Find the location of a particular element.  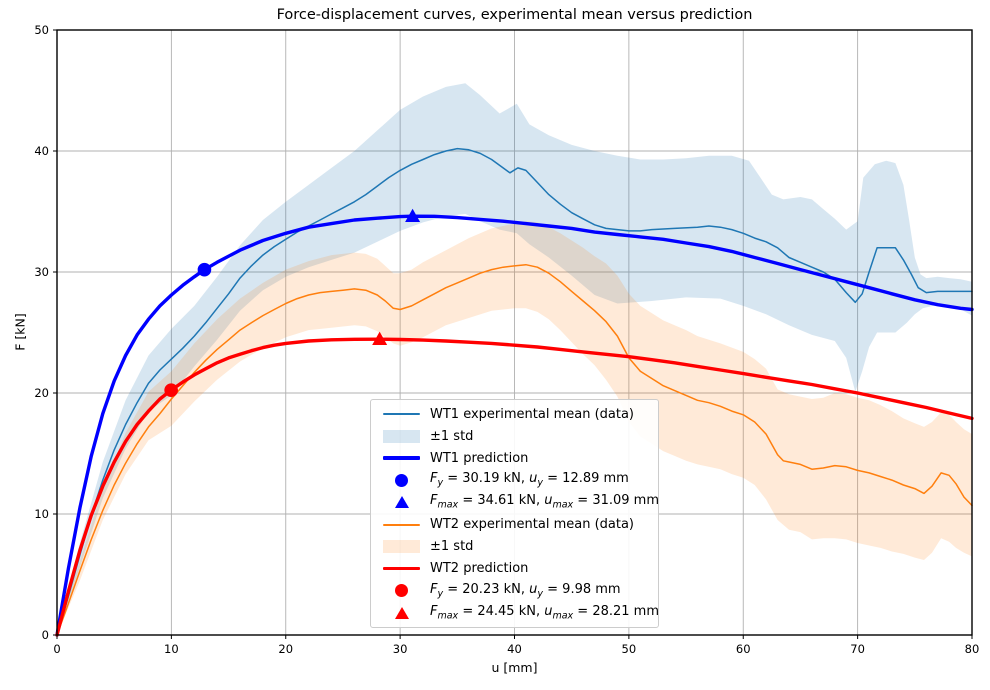

y-tick-label: 10 is located at coordinates (41, 514).